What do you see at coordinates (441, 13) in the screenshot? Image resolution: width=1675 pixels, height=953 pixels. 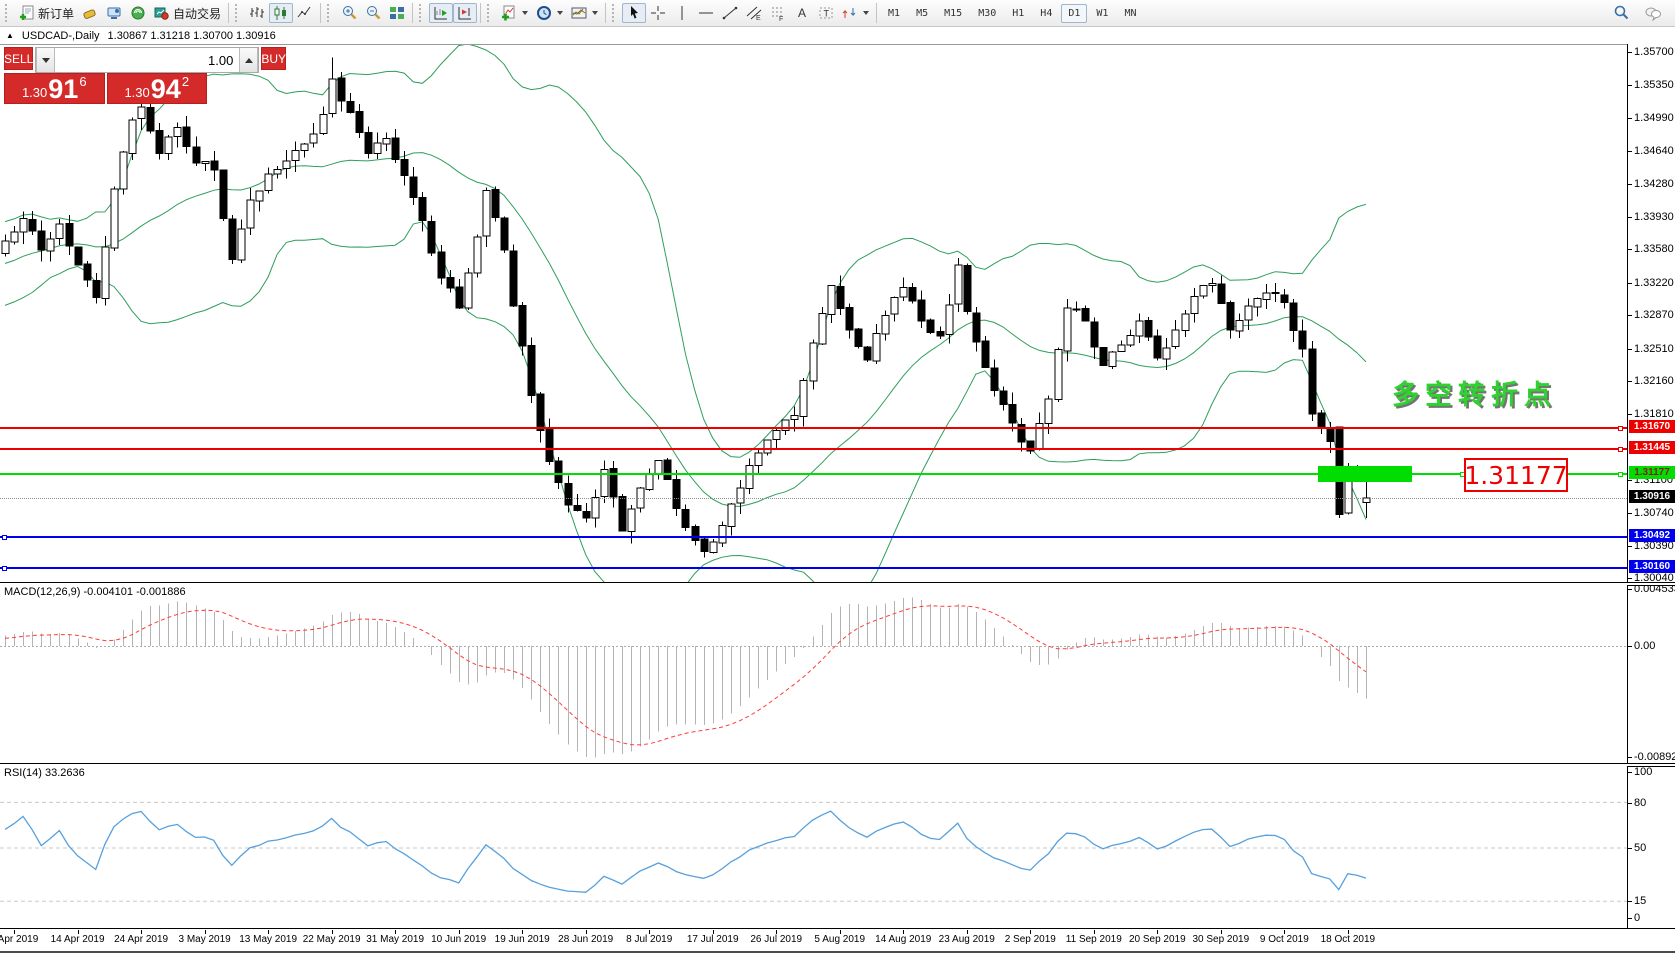 I see `auto-scroll-button` at bounding box center [441, 13].